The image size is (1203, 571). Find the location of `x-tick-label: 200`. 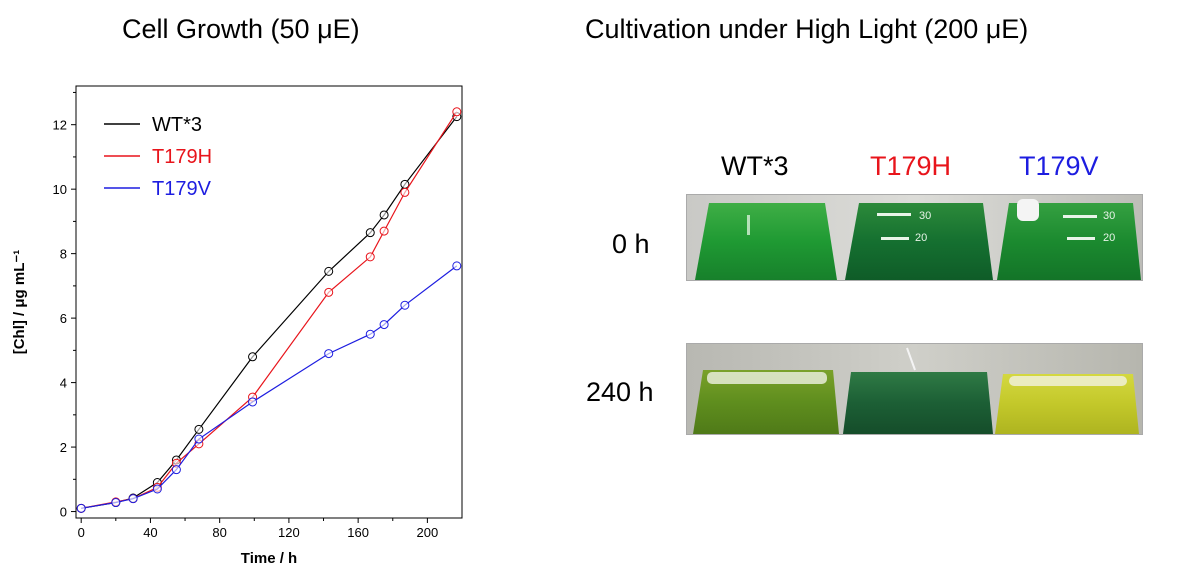

x-tick-label: 200 is located at coordinates (428, 532).